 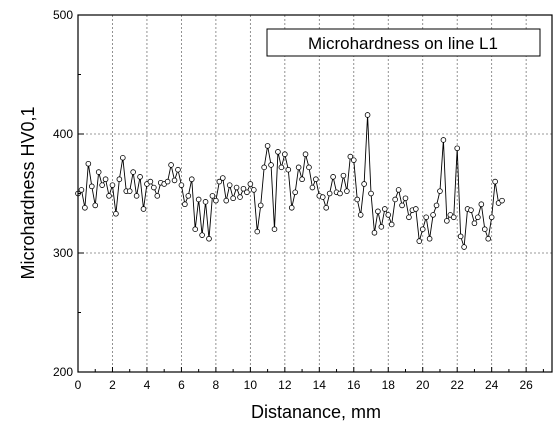 What do you see at coordinates (389, 385) in the screenshot?
I see `x-tick-label: 18` at bounding box center [389, 385].